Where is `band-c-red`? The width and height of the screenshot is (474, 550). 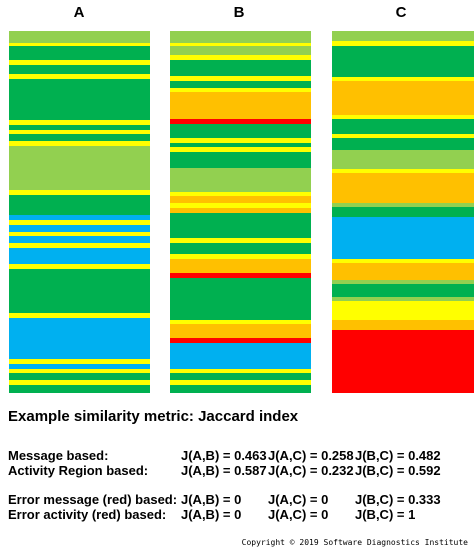 band-c-red is located at coordinates (403, 361).